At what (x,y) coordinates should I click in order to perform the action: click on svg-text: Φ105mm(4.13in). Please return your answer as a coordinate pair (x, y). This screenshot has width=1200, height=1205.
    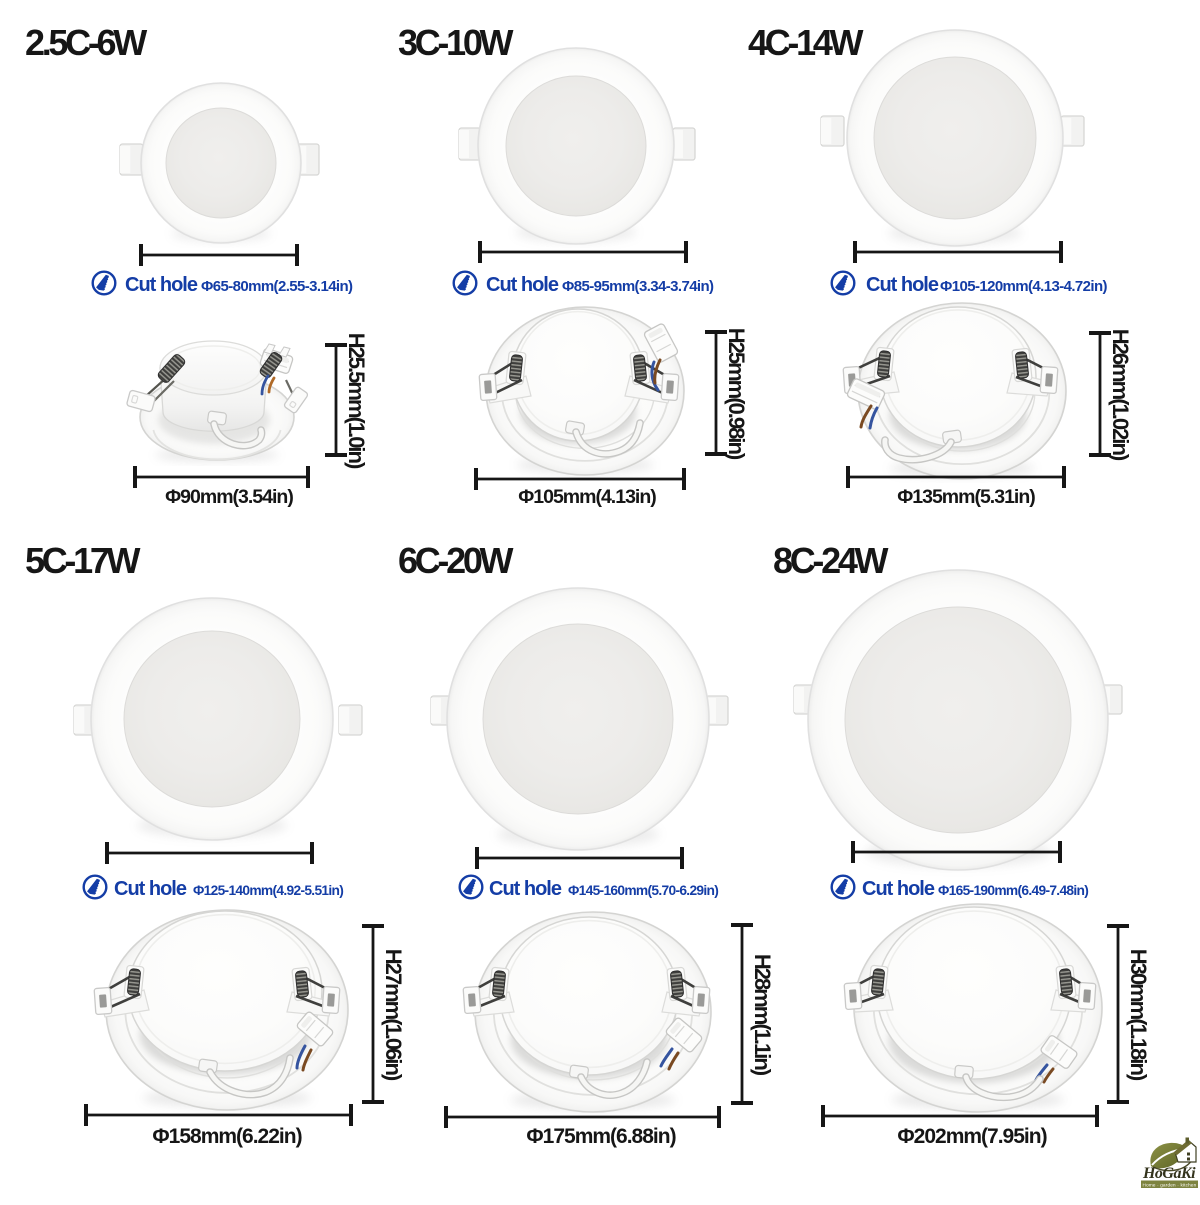
    Looking at the image, I should click on (587, 497).